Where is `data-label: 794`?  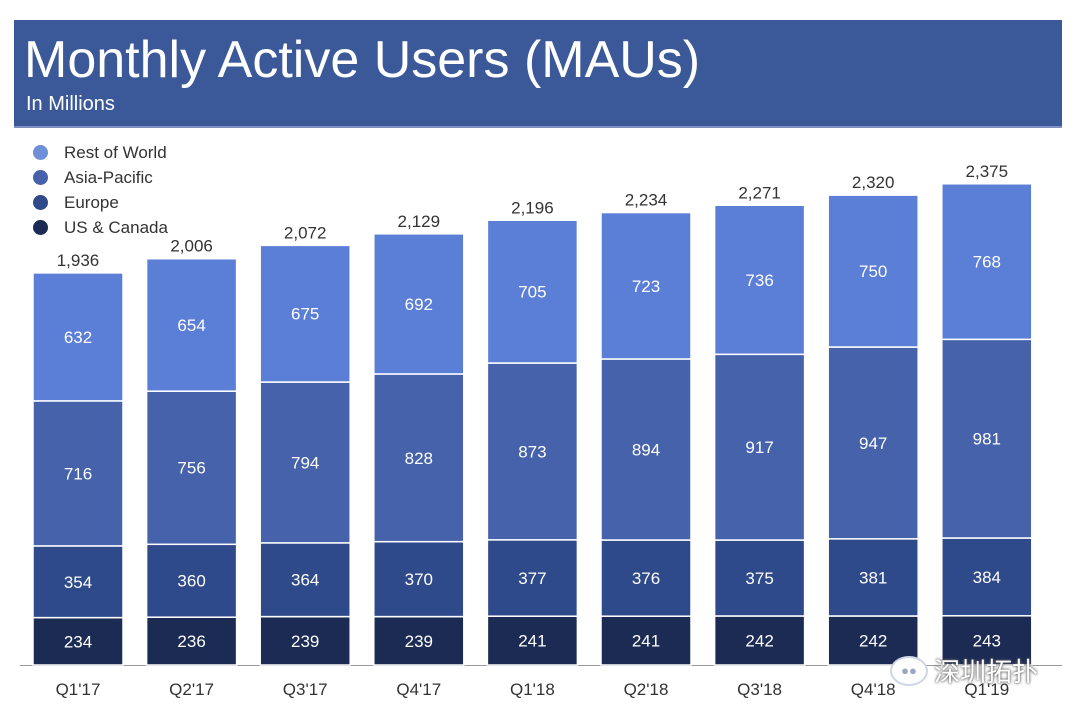
data-label: 794 is located at coordinates (305, 462).